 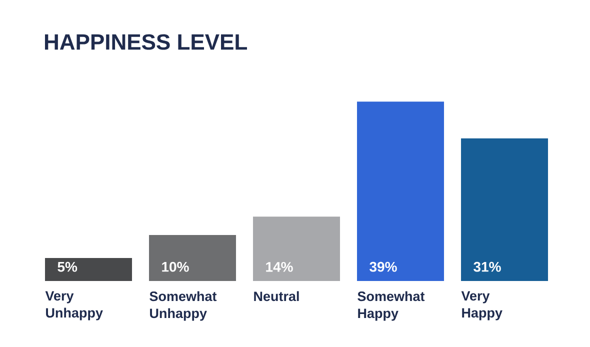 I want to click on data-label: 39%, so click(x=383, y=267).